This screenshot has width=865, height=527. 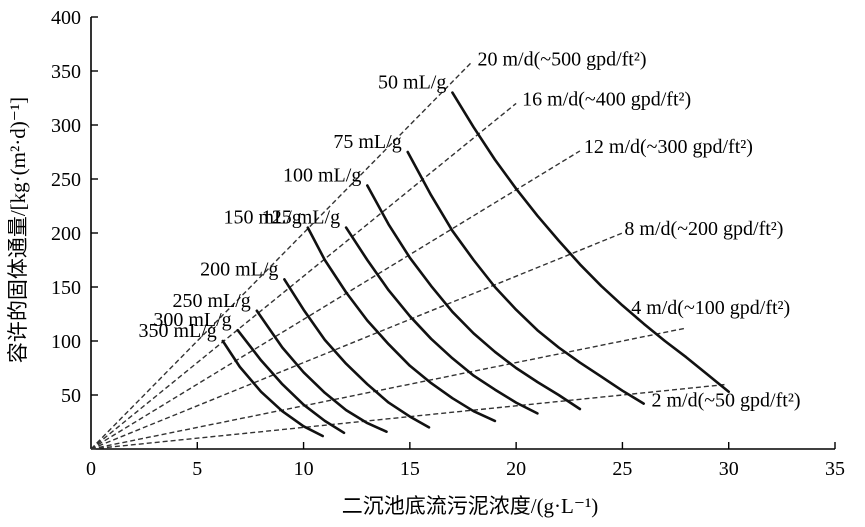 I want to click on y-tick-label: 150, so click(x=66, y=288).